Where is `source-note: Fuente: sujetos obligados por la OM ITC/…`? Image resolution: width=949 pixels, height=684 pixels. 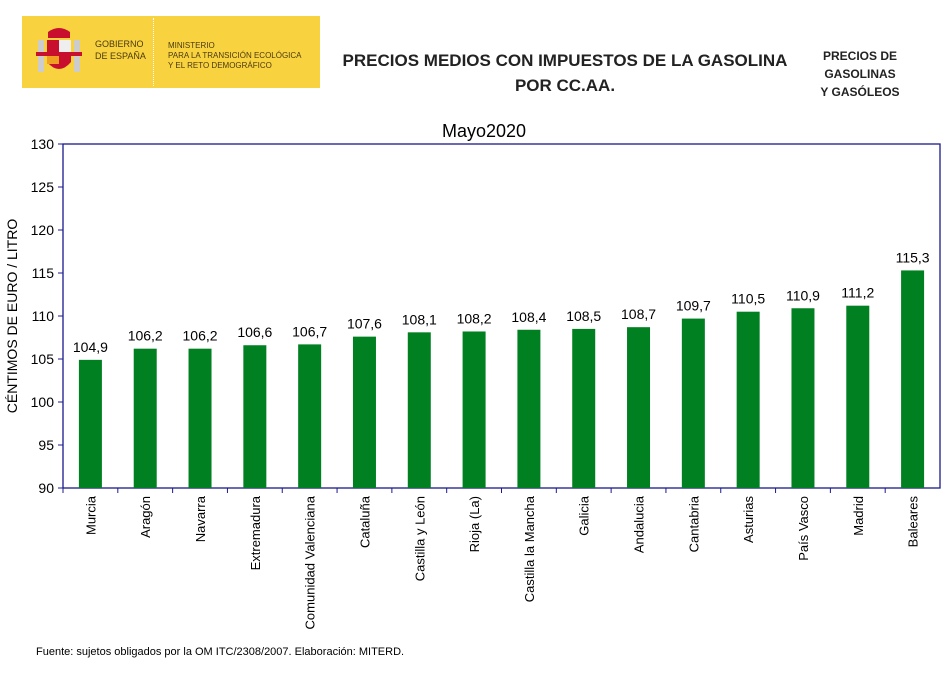
source-note: Fuente: sujetos obligados por la OM ITC/… is located at coordinates (220, 652).